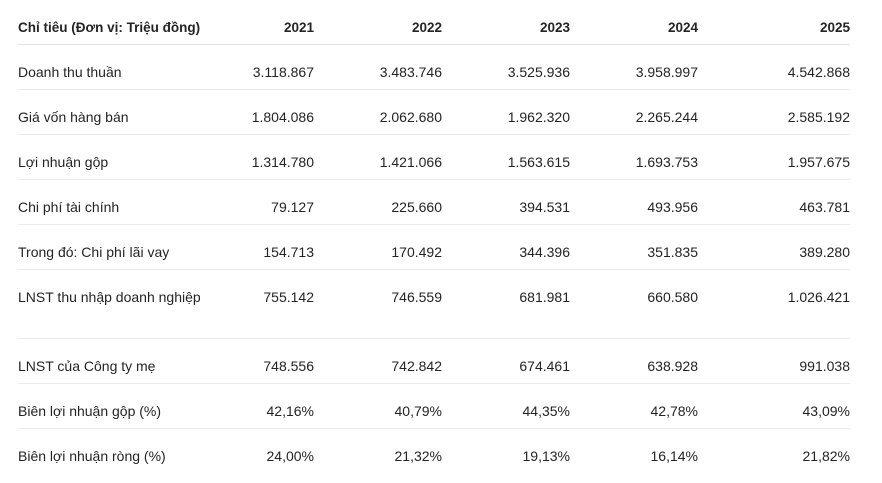 This screenshot has height=483, width=882. I want to click on table-cell: 79.127, so click(266, 202).